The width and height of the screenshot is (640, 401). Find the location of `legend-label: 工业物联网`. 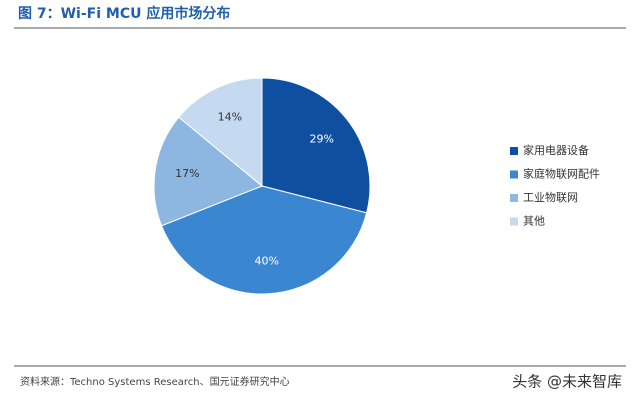

legend-label: 工业物联网 is located at coordinates (550, 197).